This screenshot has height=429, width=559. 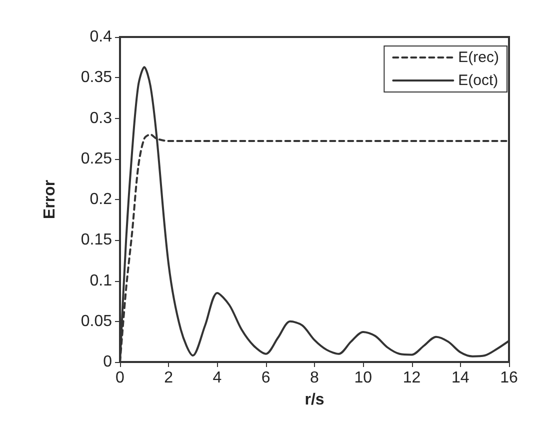 What do you see at coordinates (101, 281) in the screenshot?
I see `y-tick-label: 0.1` at bounding box center [101, 281].